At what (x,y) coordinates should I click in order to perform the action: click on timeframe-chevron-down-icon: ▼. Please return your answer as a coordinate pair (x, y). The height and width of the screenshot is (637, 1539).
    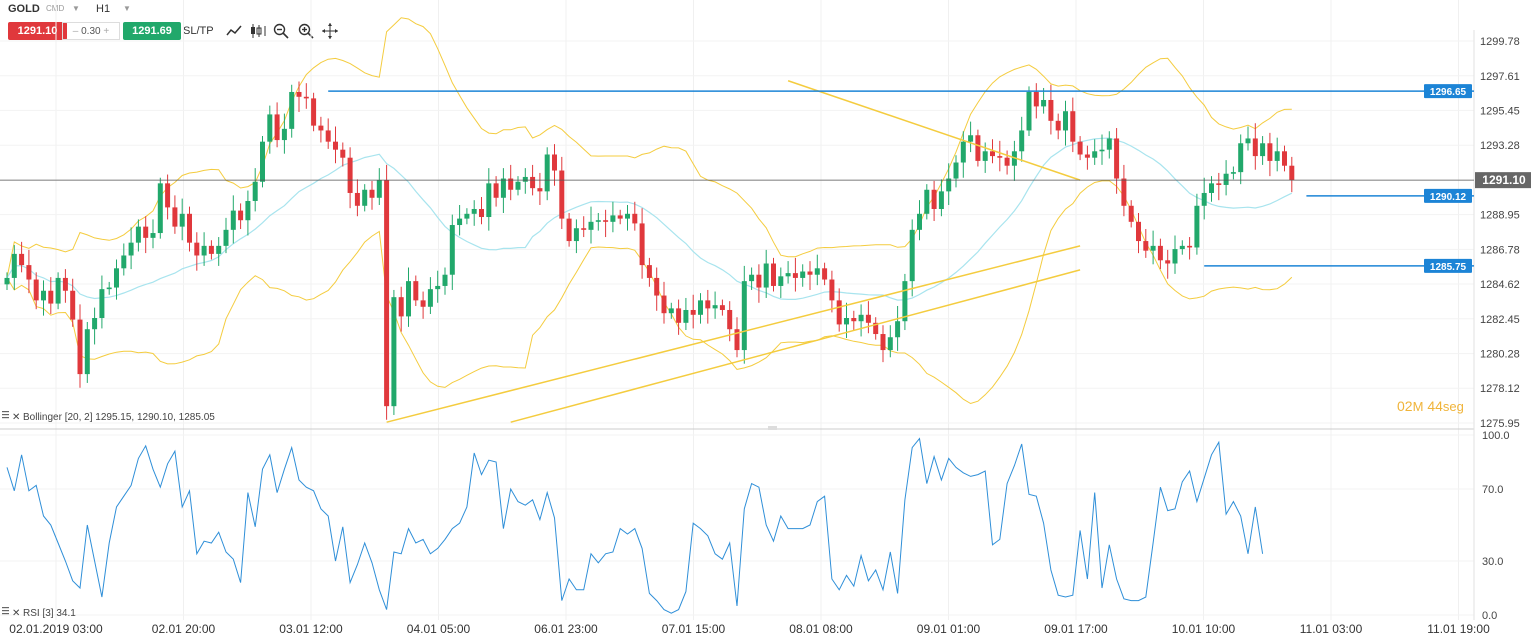
    Looking at the image, I should click on (127, 8).